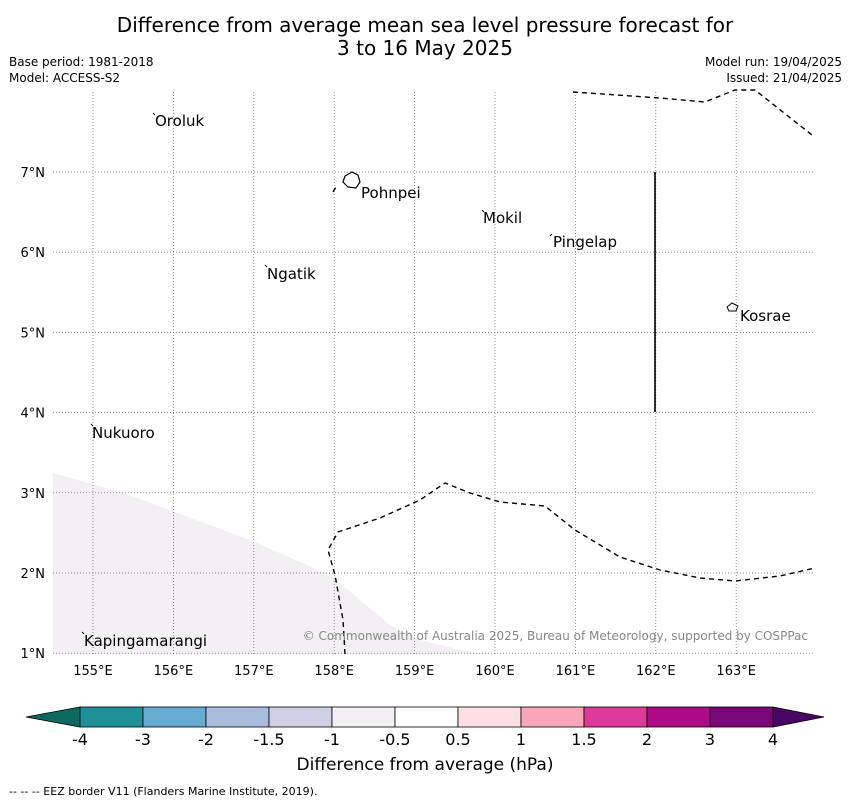  Describe the element at coordinates (33, 333) in the screenshot. I see `lat-tick-label: 5°N` at that location.